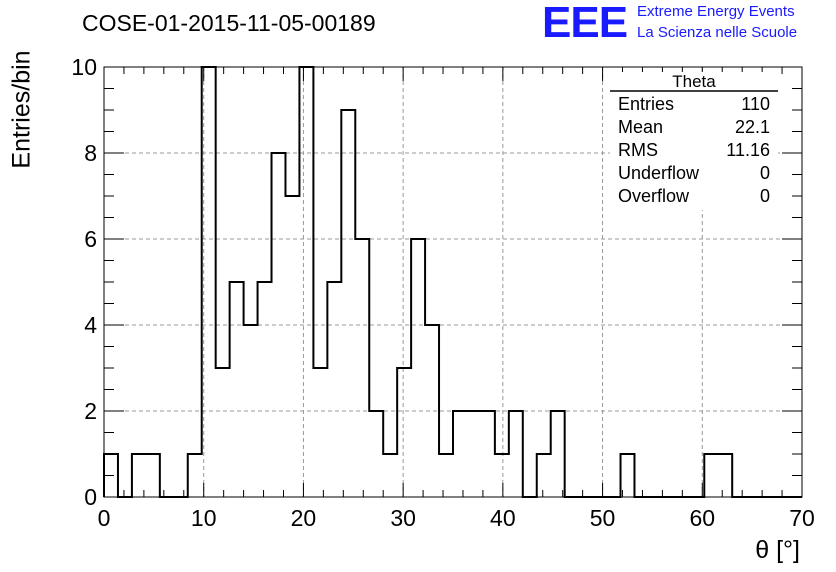  I want to click on stats-label: Overflow, so click(654, 196).